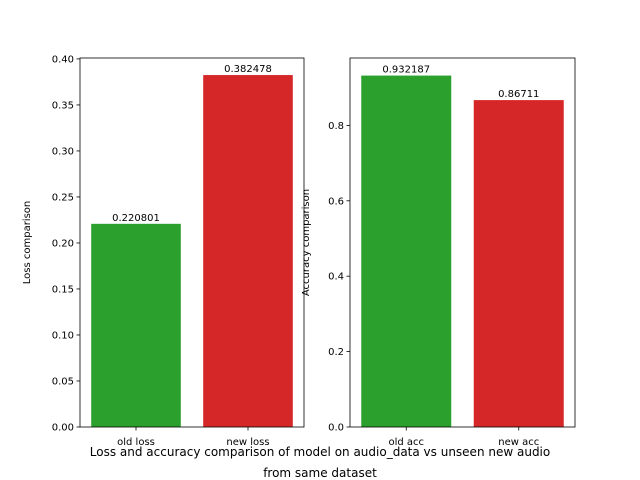 The image size is (640, 480). What do you see at coordinates (320, 473) in the screenshot?
I see `figure-caption-line-2: from same dataset` at bounding box center [320, 473].